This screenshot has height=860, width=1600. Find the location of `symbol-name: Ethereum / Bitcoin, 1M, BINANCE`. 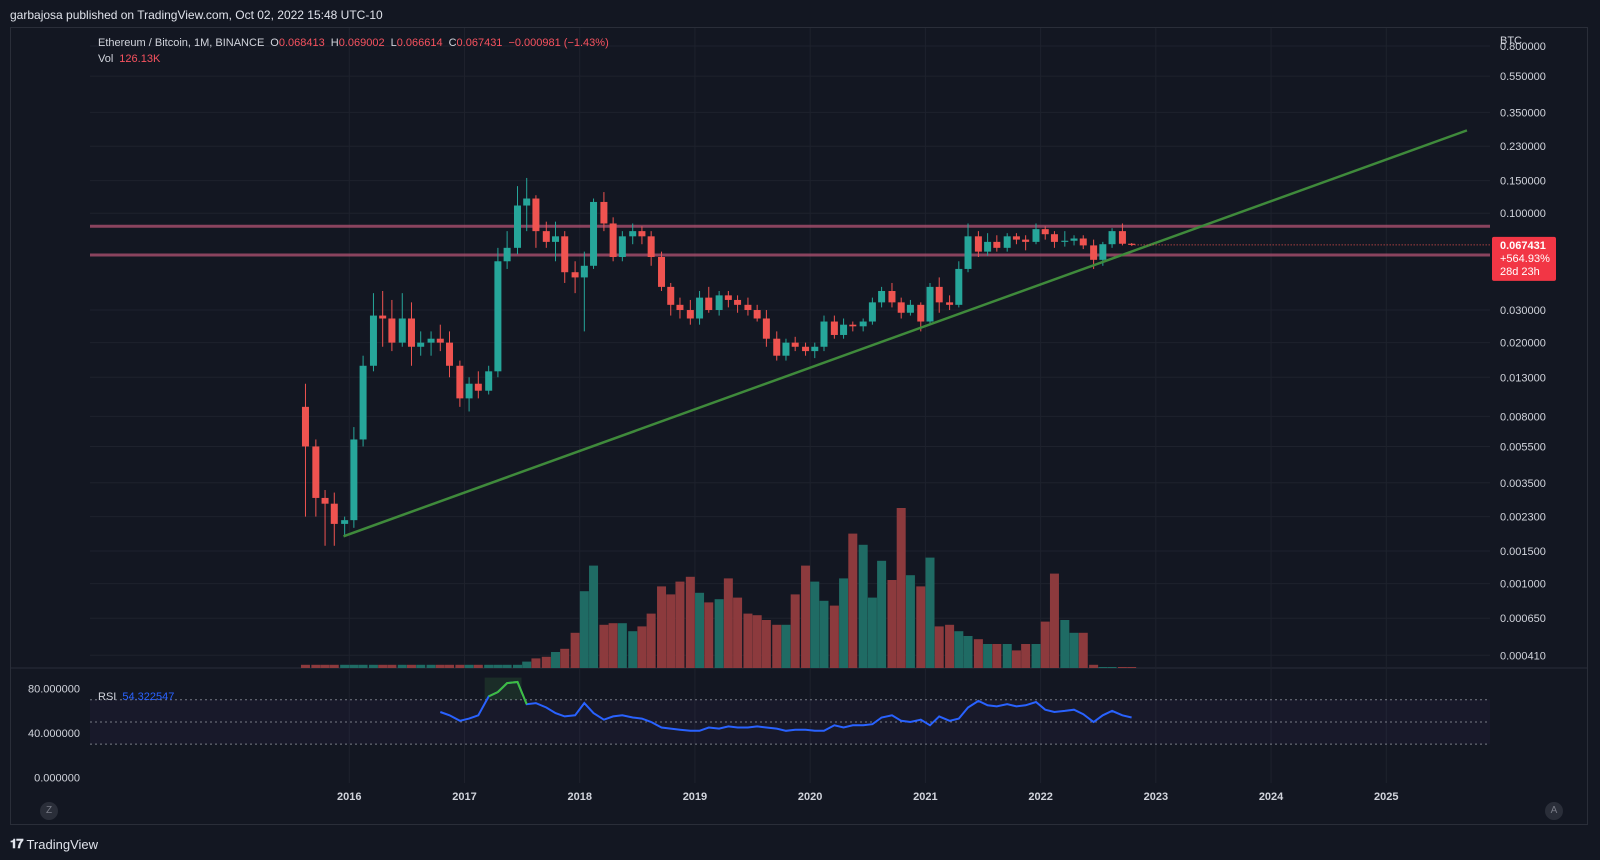

symbol-name: Ethereum / Bitcoin, 1M, BINANCE is located at coordinates (181, 43).